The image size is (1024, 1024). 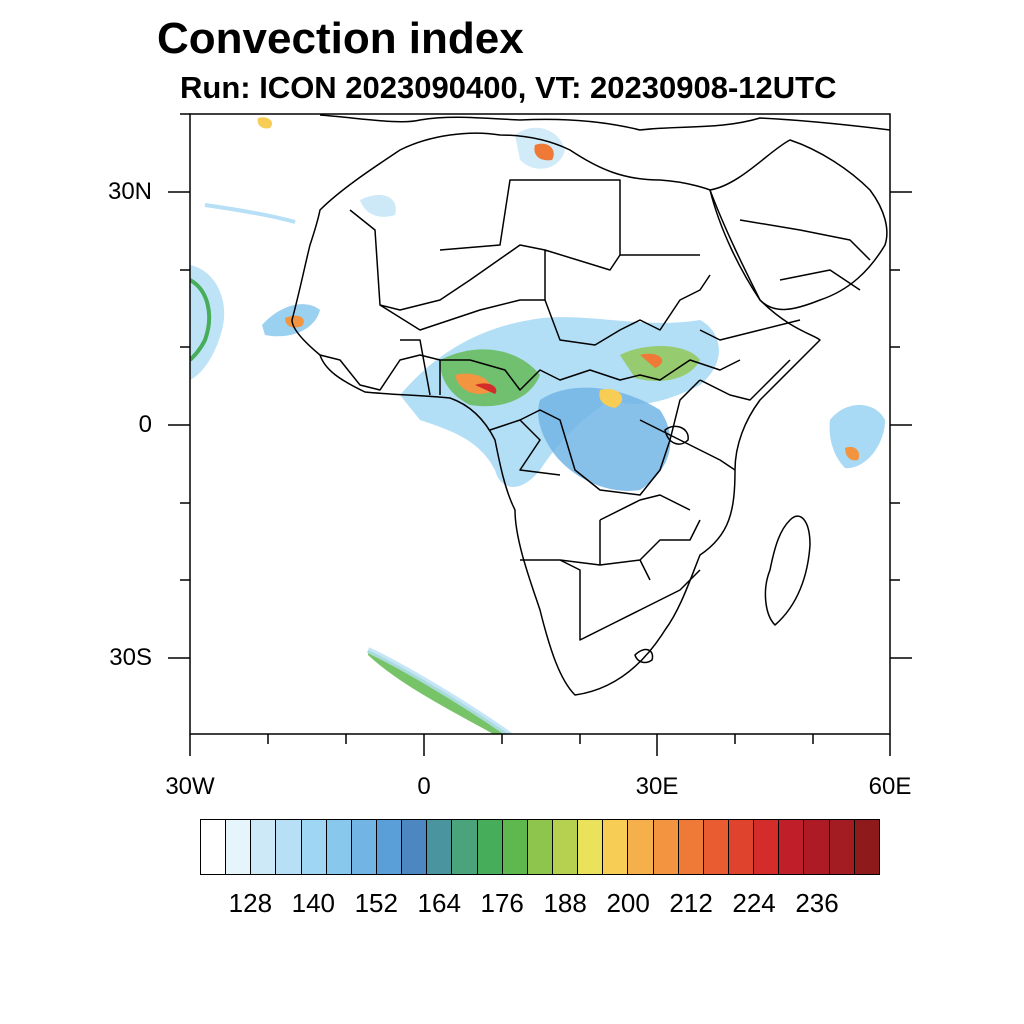 I want to click on chart-subtitle: Run: ICON 2023090400, VT: 20230908-12UTC, so click(x=508, y=87).